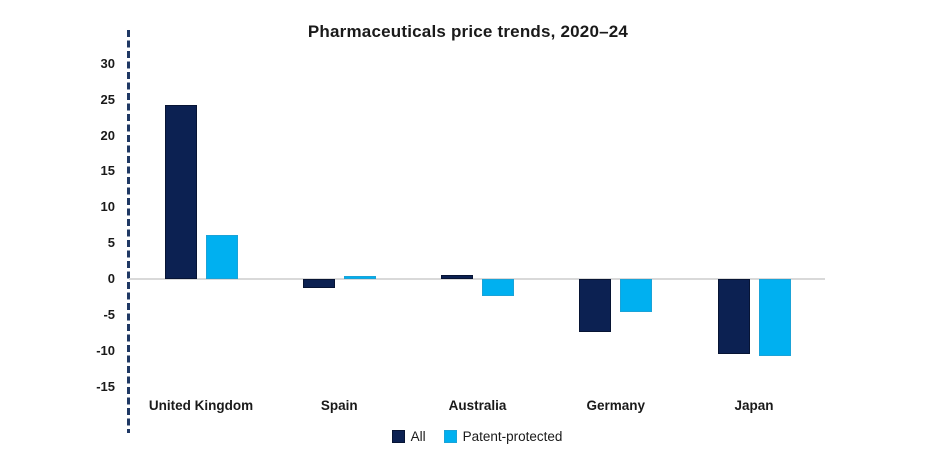 The image size is (936, 476). Describe the element at coordinates (107, 207) in the screenshot. I see `y-tick-label-10: 10` at that location.